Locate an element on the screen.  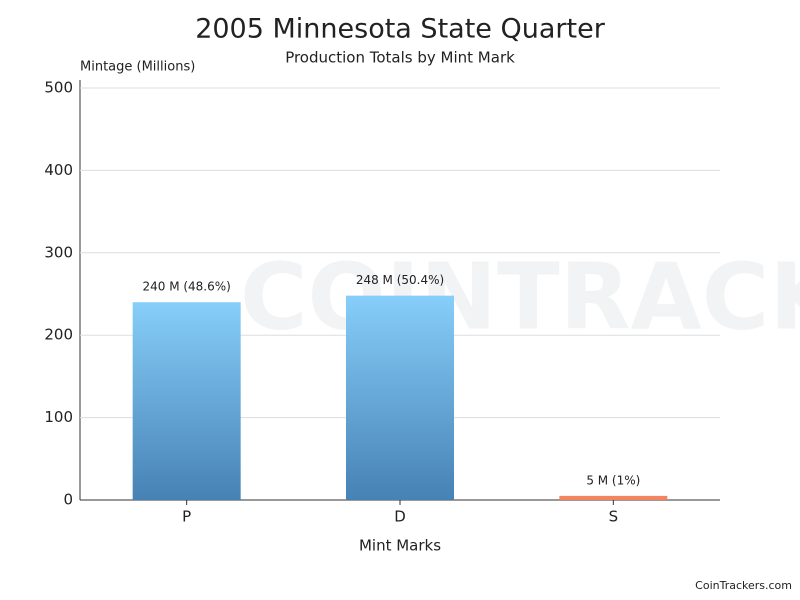
watermark: COINTRACKERS is located at coordinates (520, 296).